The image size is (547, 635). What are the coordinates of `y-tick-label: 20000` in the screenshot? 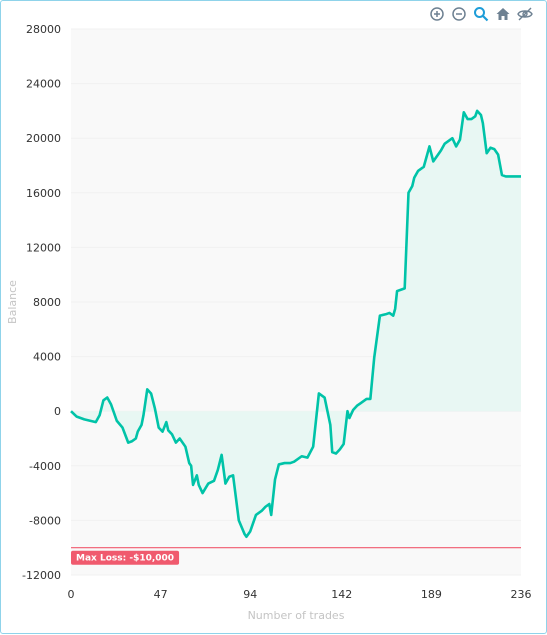 It's located at (43, 138).